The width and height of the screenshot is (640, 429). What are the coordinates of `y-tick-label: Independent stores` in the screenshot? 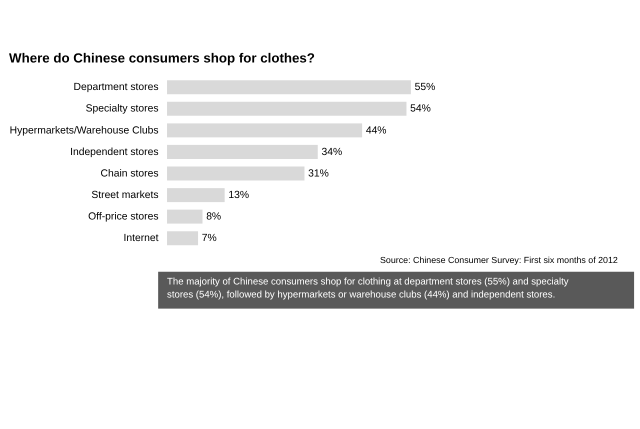 It's located at (114, 152).